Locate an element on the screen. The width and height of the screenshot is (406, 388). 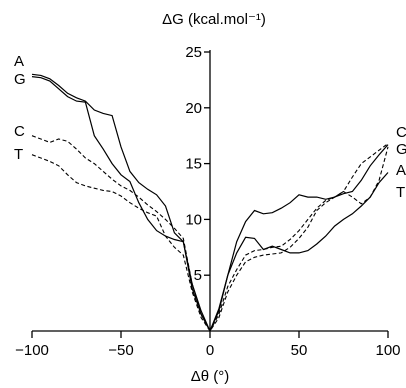
x-tick-label: 50 is located at coordinates (299, 350).